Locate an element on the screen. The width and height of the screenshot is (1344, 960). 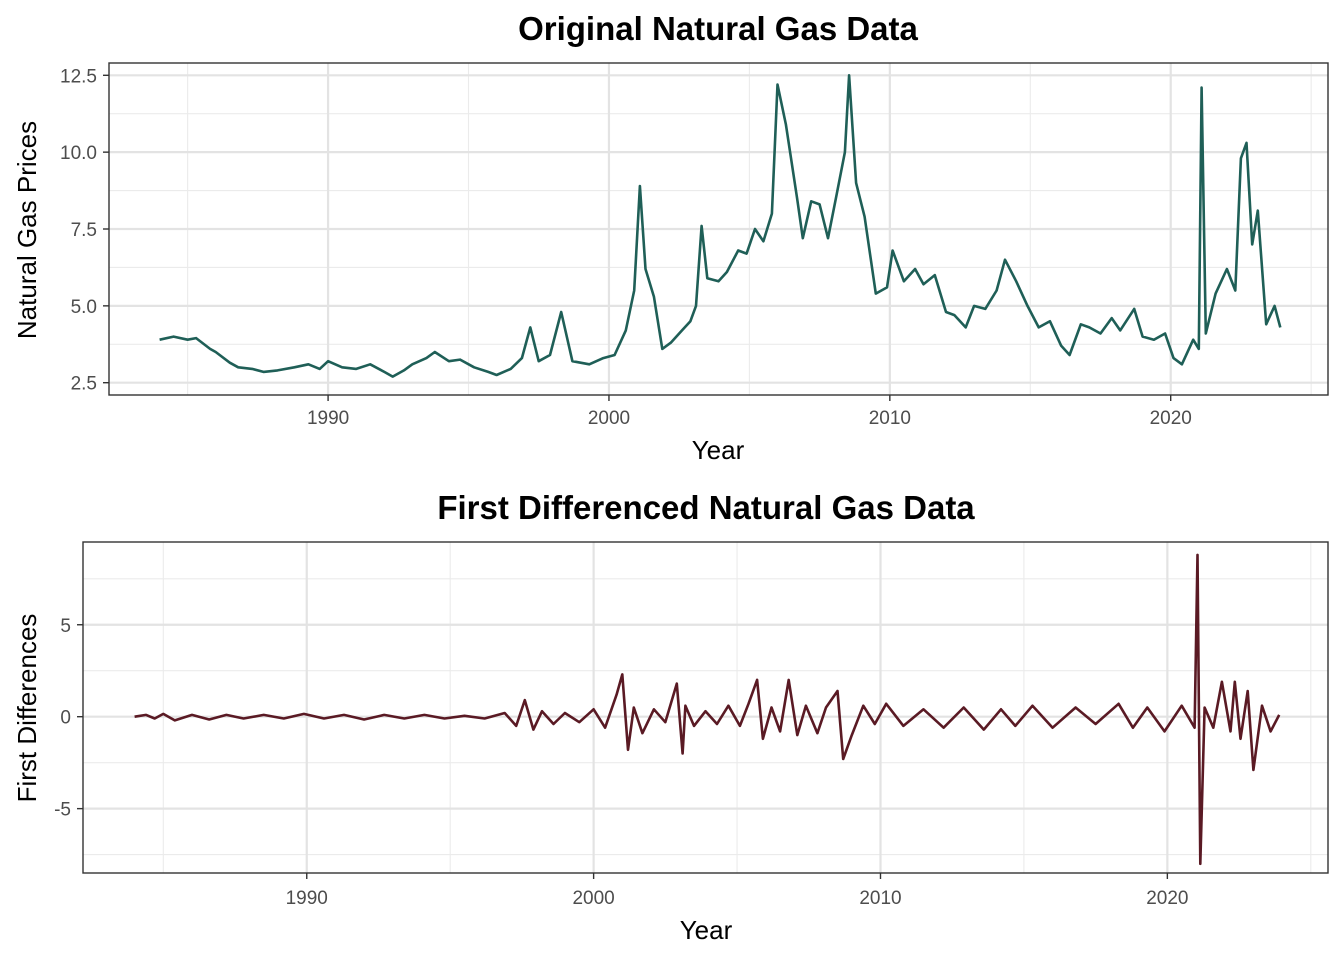
y-tick-label: -5 is located at coordinates (62, 810).